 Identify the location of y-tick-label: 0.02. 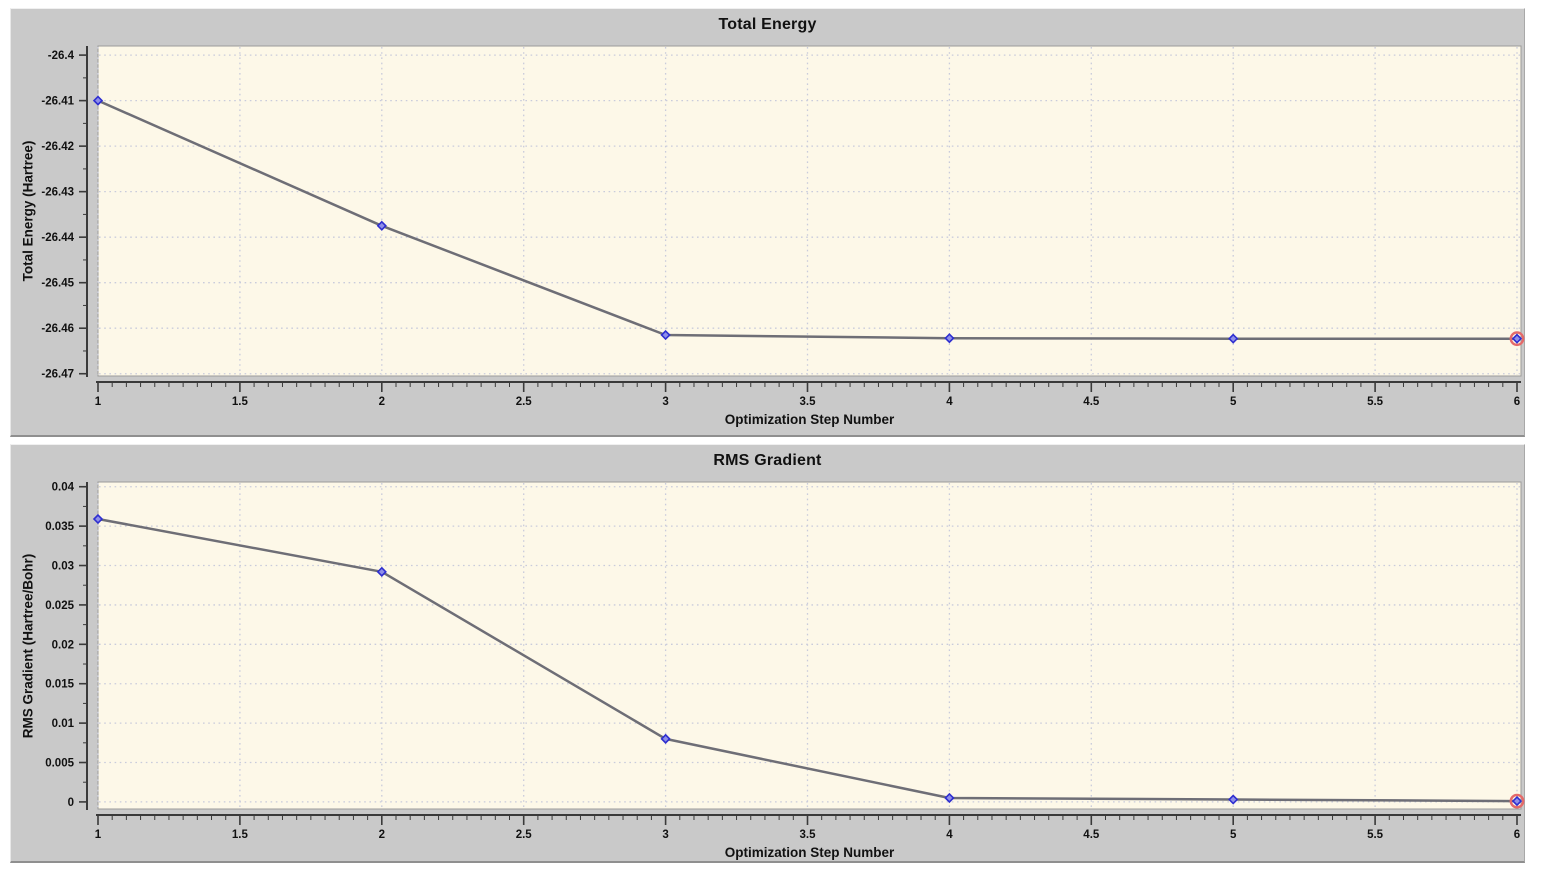
(63, 645).